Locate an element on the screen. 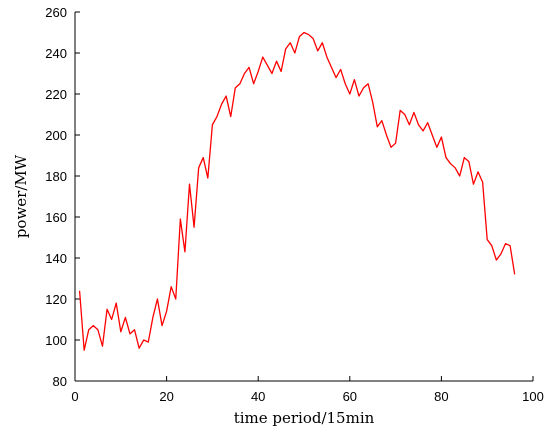 The image size is (550, 433). y-tick-label: 160 is located at coordinates (56, 217).